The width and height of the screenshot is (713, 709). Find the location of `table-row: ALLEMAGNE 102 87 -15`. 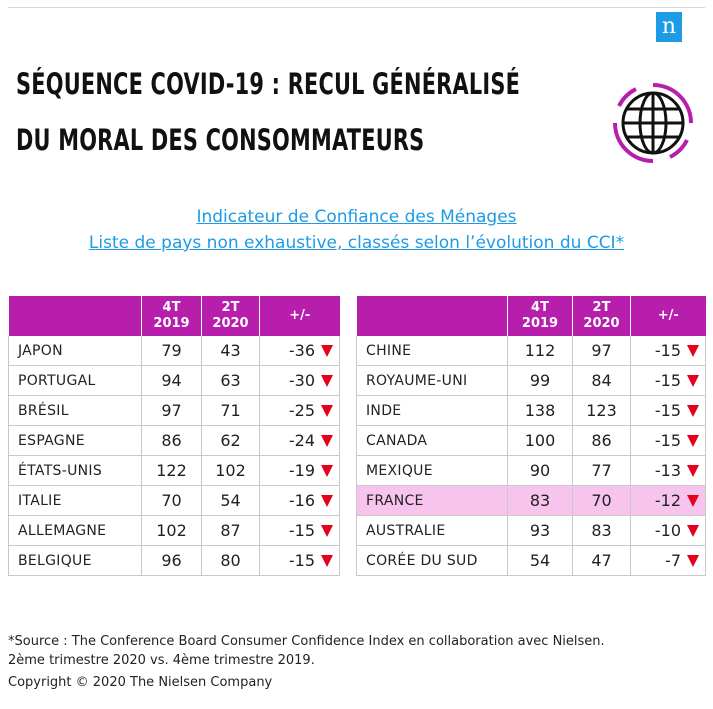

table-row: ALLEMAGNE 102 87 -15 is located at coordinates (174, 530).